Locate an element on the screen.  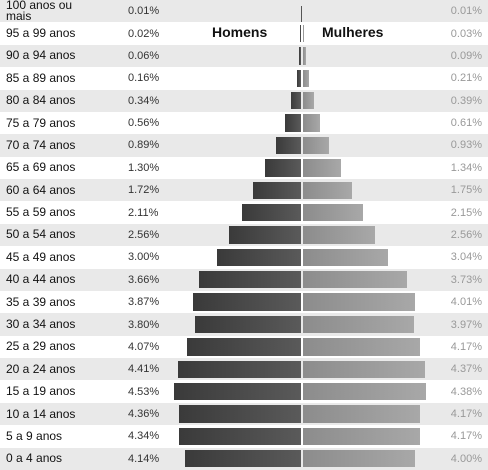
value-label-women: 1.34% is located at coordinates (466, 167).